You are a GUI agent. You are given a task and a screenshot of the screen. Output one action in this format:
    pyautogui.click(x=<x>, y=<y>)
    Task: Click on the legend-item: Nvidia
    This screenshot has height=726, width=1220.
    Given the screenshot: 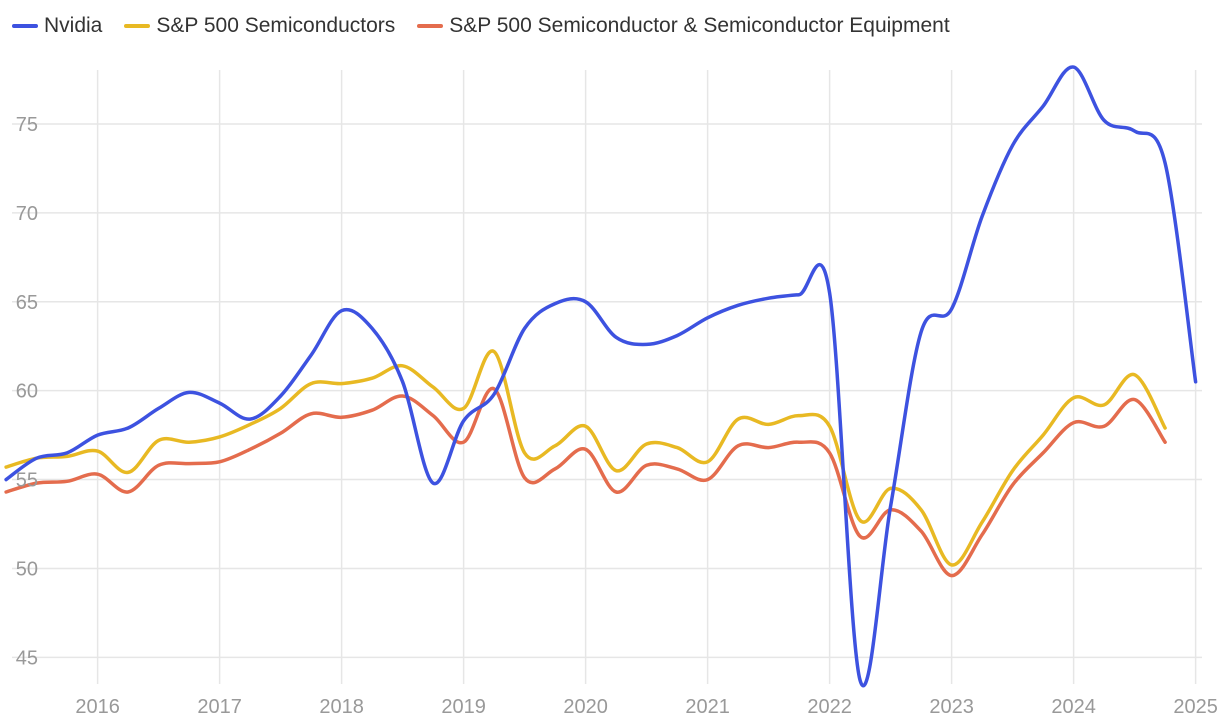 What is the action you would take?
    pyautogui.click(x=57, y=26)
    